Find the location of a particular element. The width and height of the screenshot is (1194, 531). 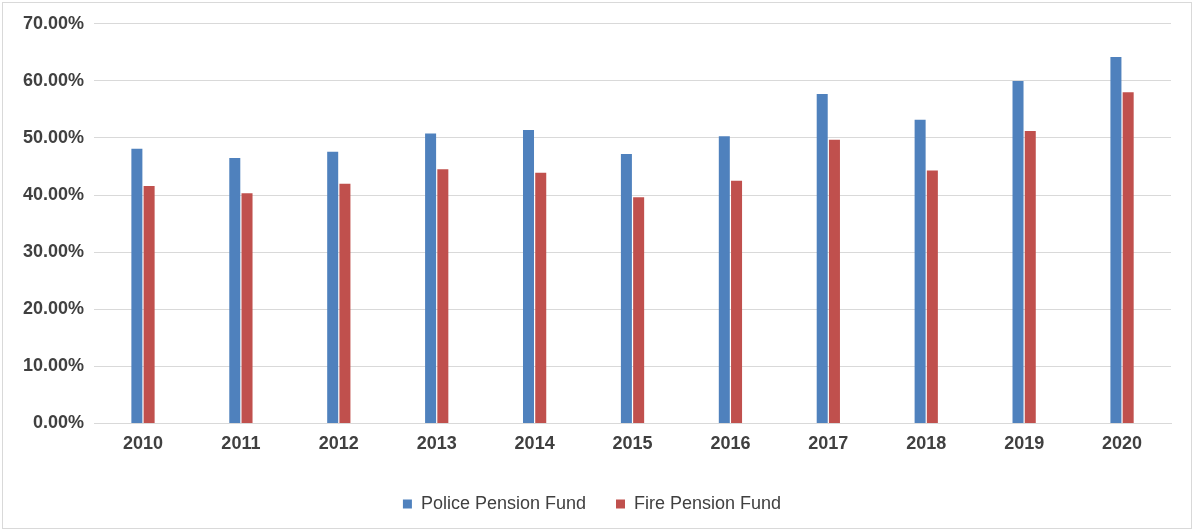

x-tick-label: 2020 is located at coordinates (1122, 443).